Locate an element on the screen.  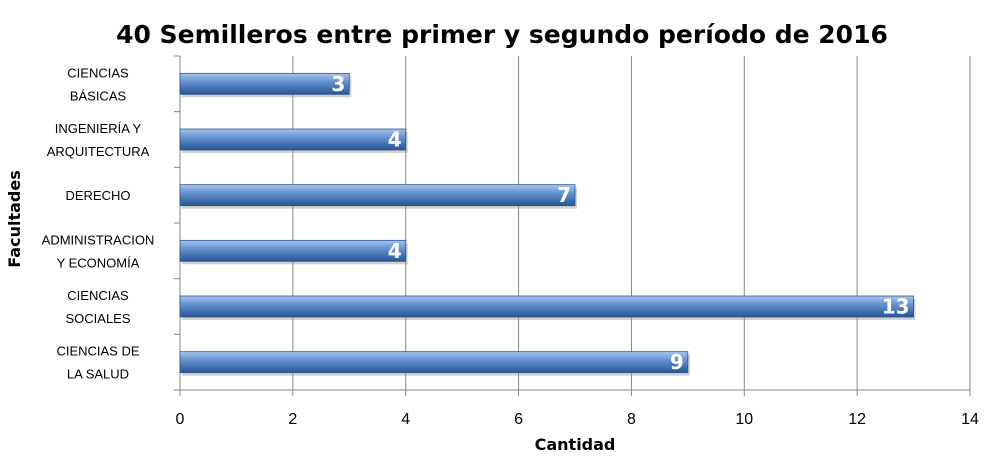
category-label-line: CIENCIAS DE is located at coordinates (97, 351).